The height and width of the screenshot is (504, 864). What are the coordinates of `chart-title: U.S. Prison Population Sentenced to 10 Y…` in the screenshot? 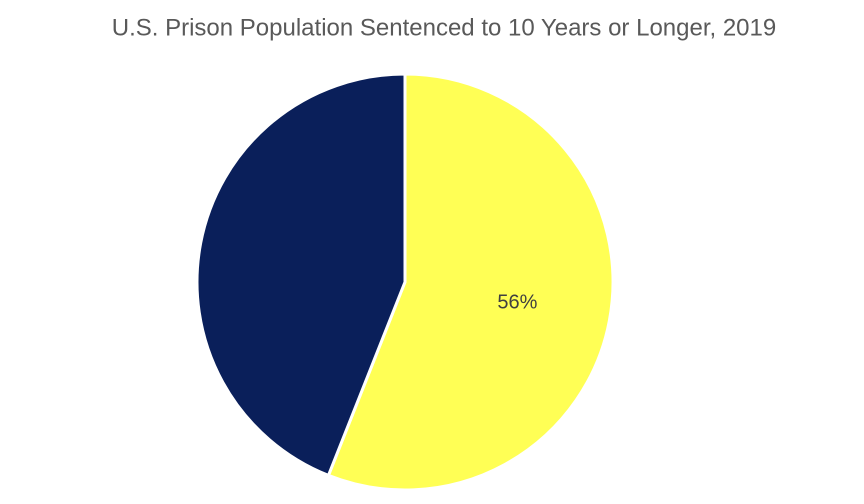 It's located at (444, 27).